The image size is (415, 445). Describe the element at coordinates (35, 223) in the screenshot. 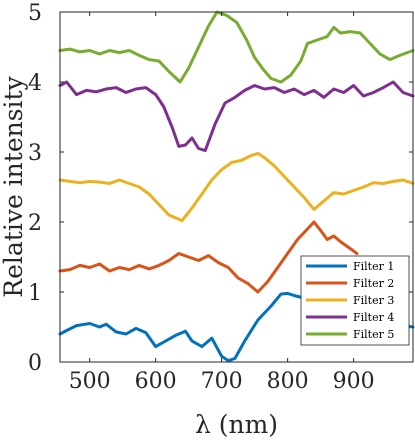

I see `y-tick-label: 2` at that location.